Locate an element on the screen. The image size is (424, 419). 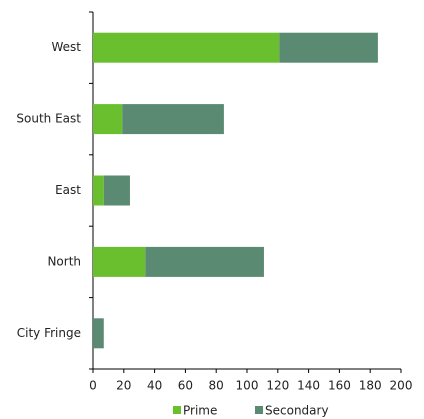
y-tick-label: South East is located at coordinates (48, 119).